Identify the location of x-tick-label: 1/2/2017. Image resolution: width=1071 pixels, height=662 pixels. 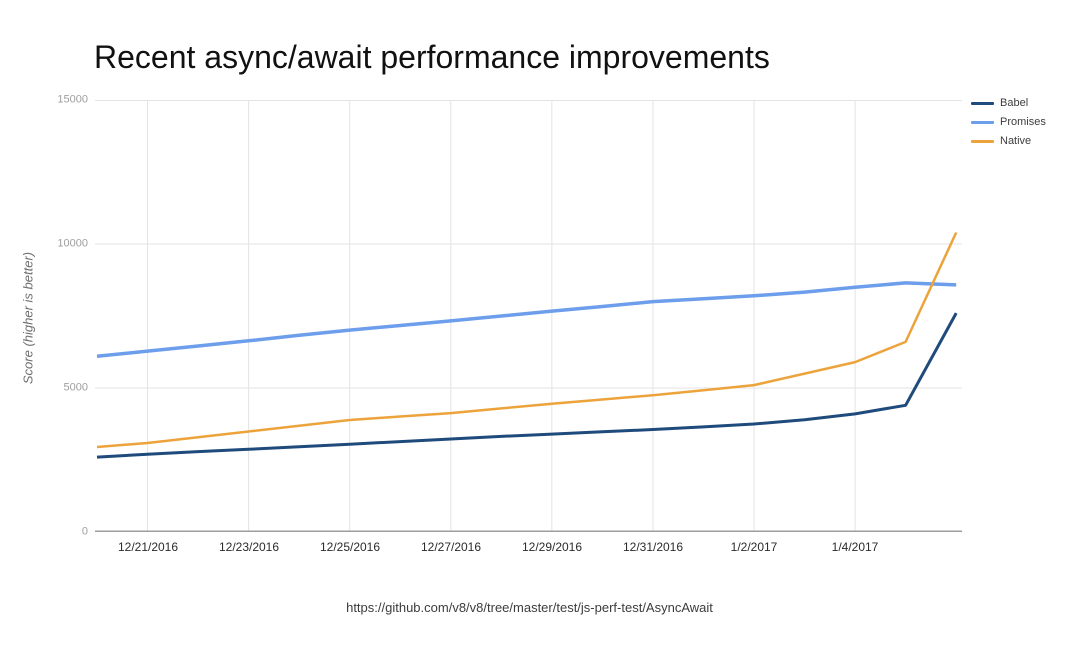
(754, 547).